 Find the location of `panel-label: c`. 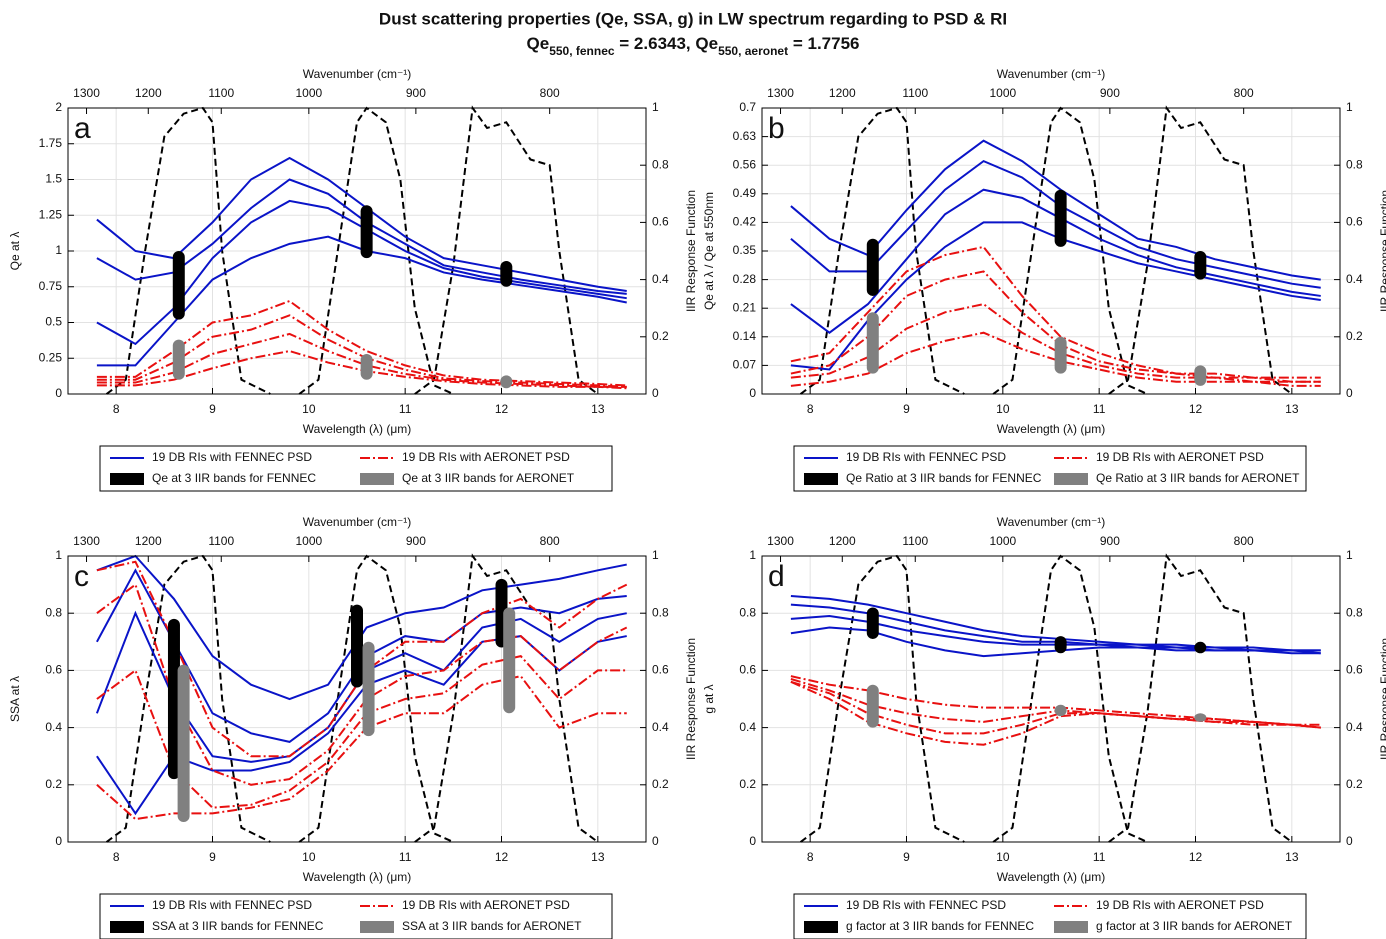

panel-label: c is located at coordinates (81, 576).